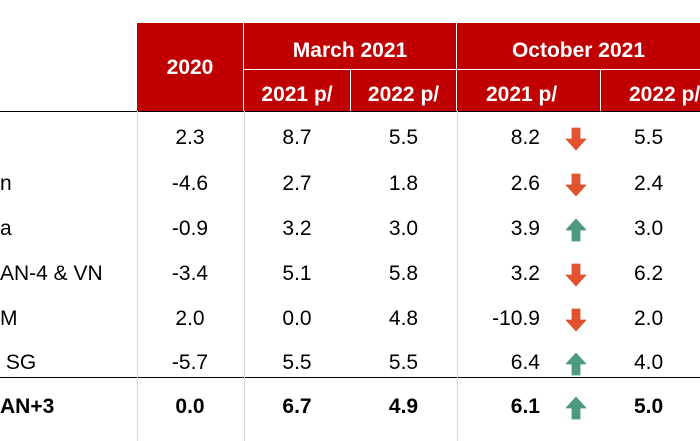 The image size is (700, 441). Describe the element at coordinates (649, 228) in the screenshot. I see `cell-o2022: 3.0` at that location.